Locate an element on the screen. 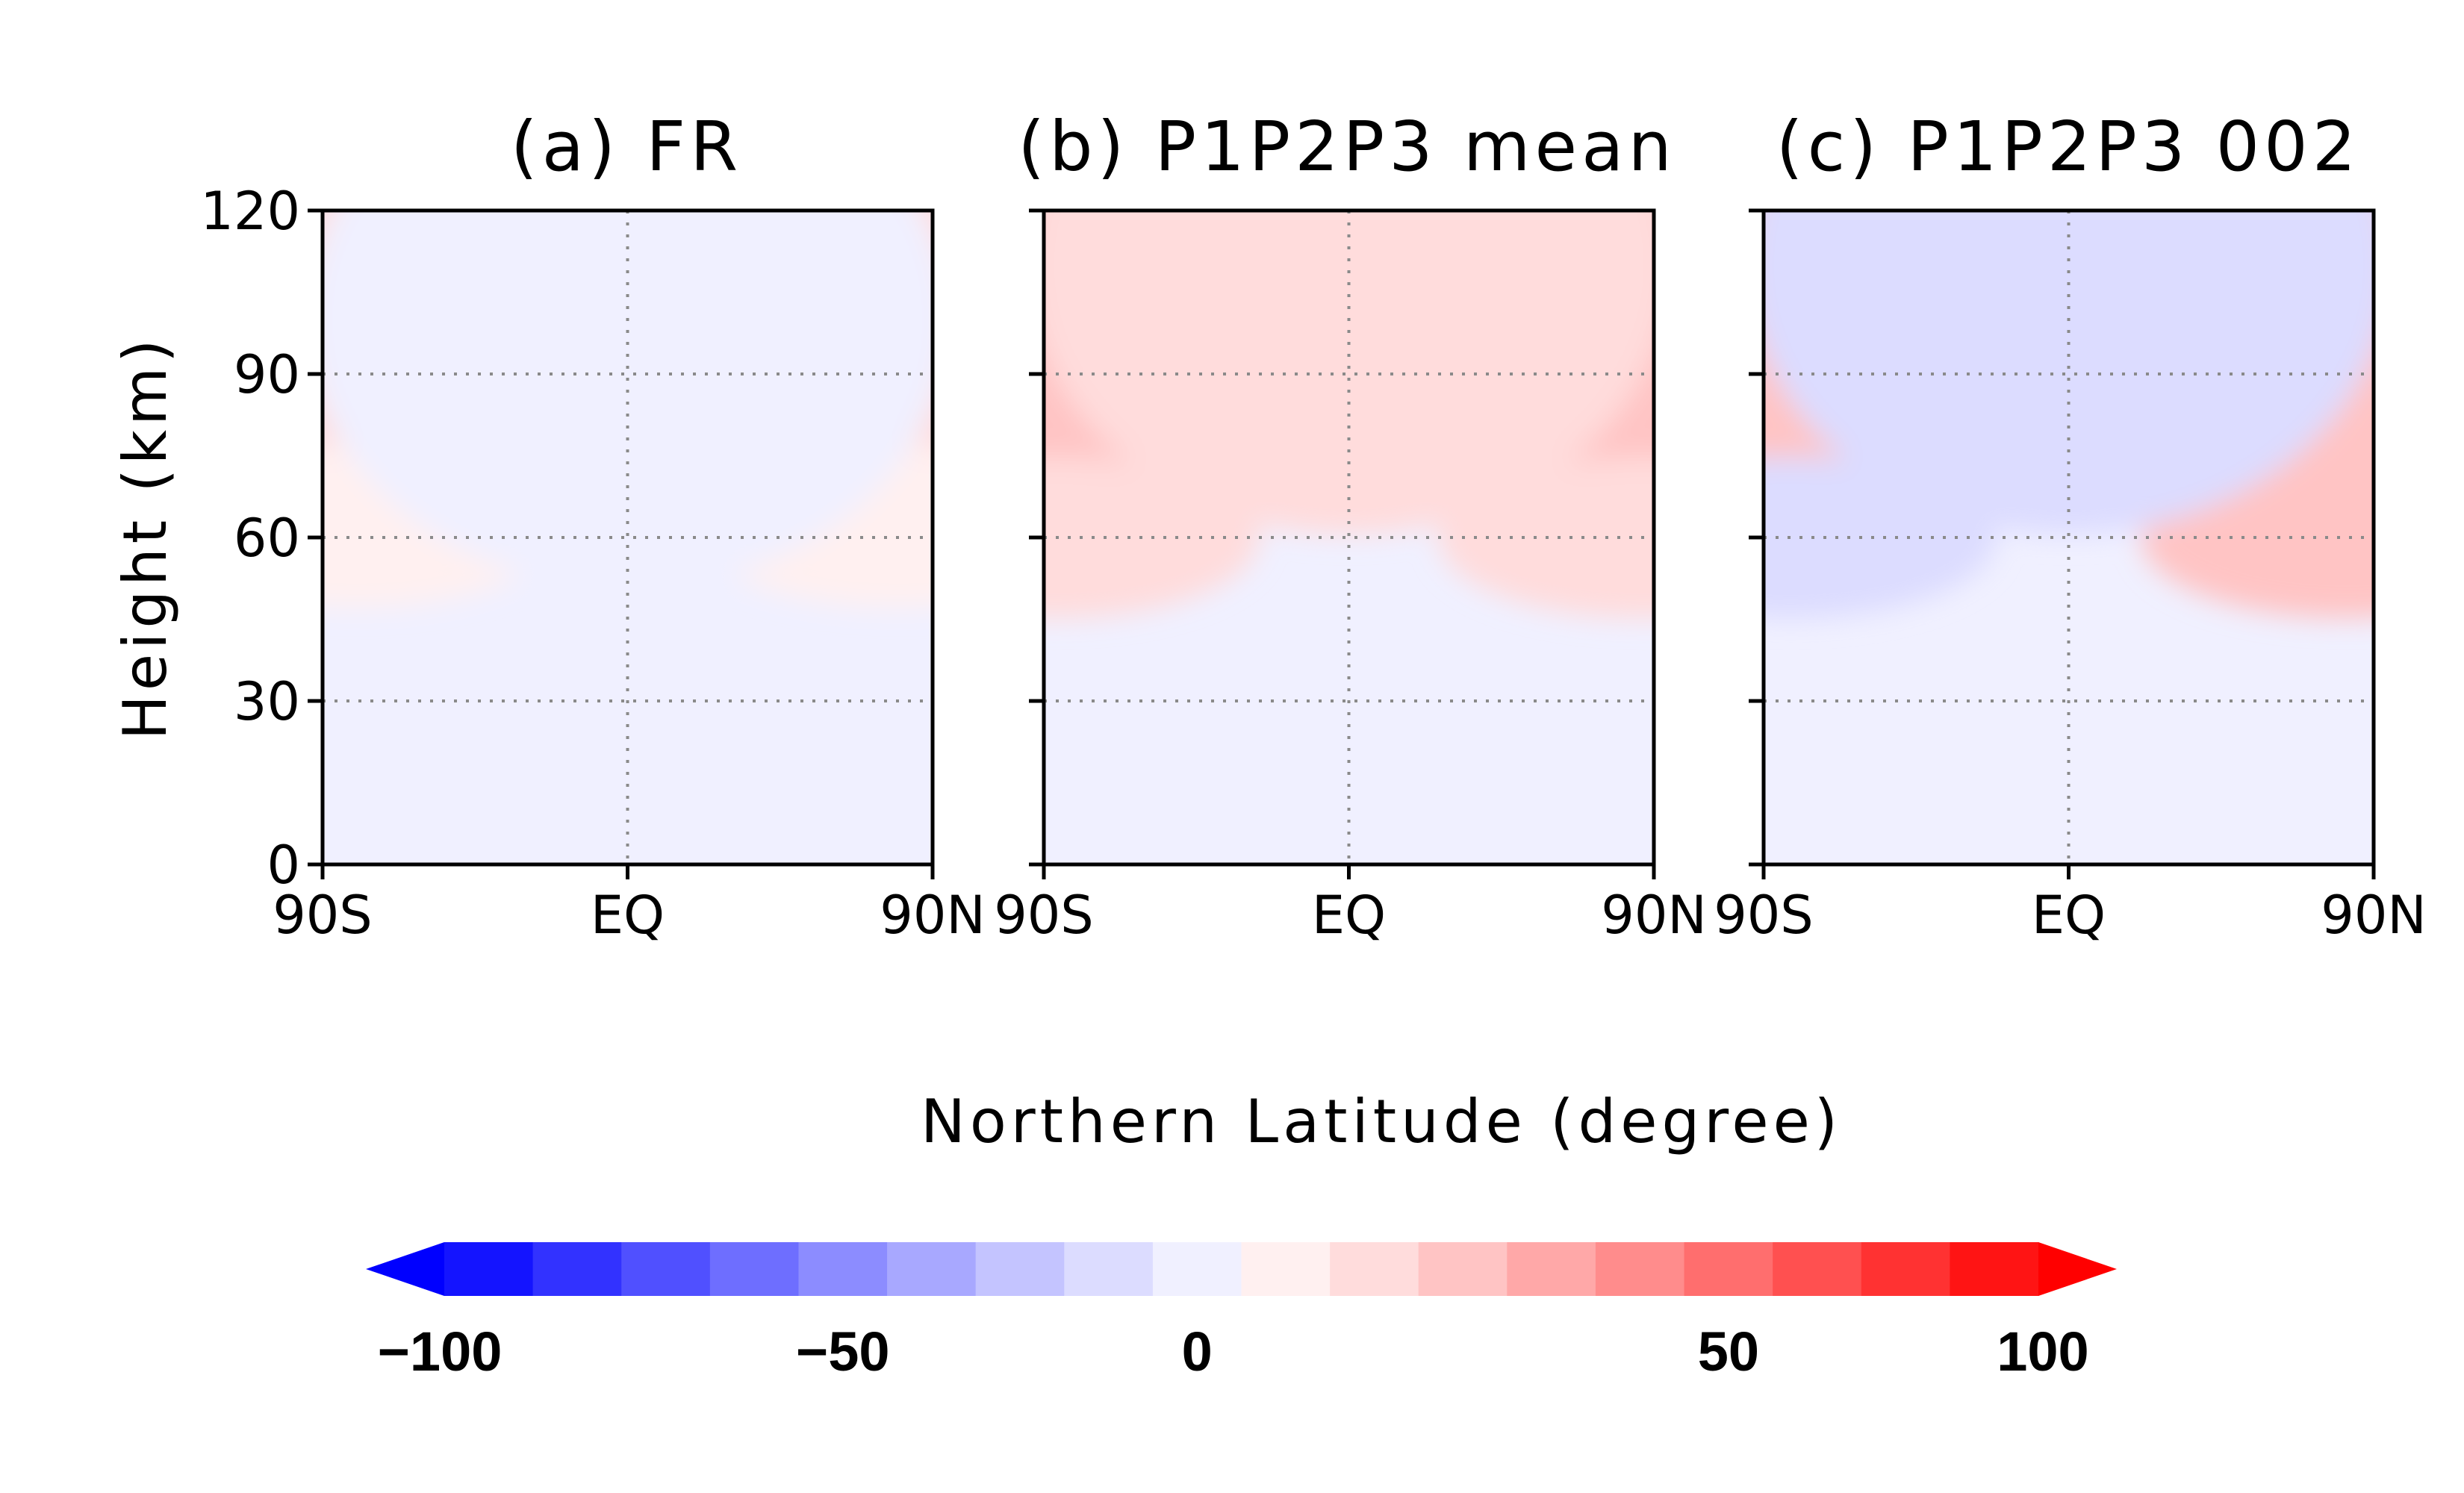 The height and width of the screenshot is (1493, 2464). y-tick-label-60: 60 is located at coordinates (267, 538).